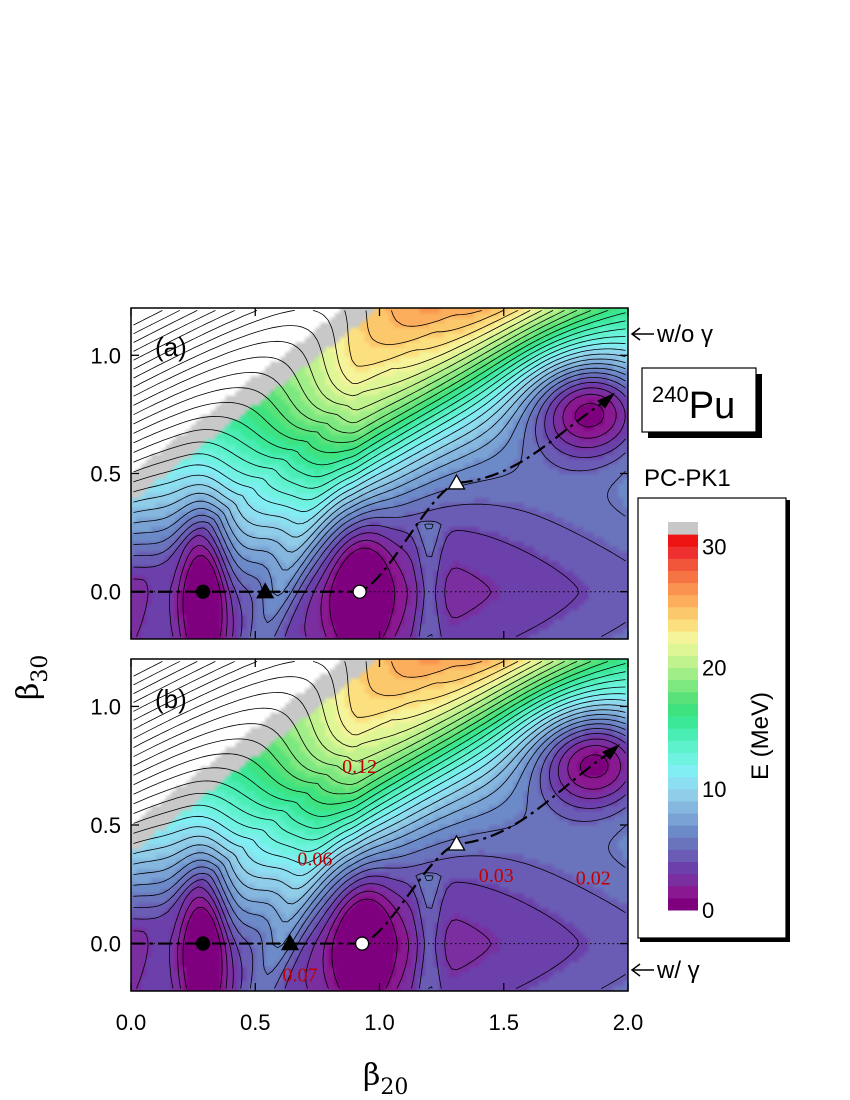 The width and height of the screenshot is (850, 1100). I want to click on contour-annotation: 0.06, so click(314, 859).